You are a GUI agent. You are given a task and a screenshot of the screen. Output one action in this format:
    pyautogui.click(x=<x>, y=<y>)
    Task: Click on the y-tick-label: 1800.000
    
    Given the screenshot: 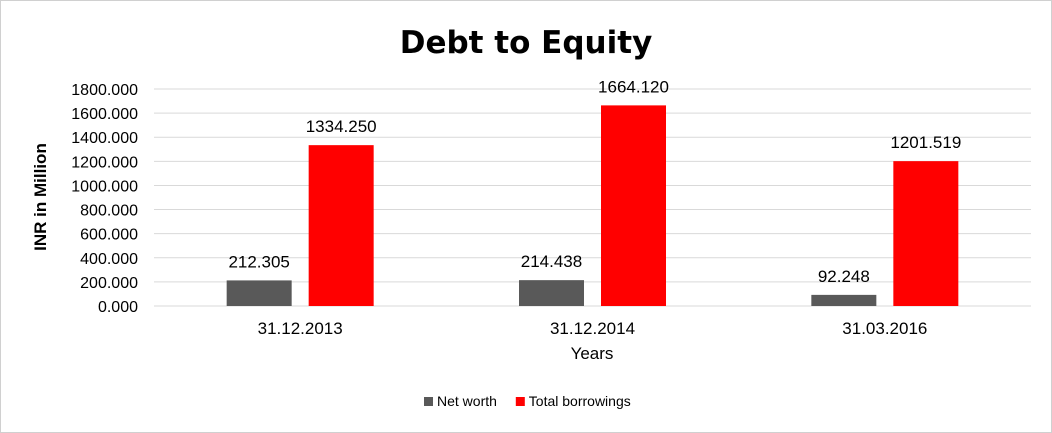 What is the action you would take?
    pyautogui.click(x=104, y=90)
    